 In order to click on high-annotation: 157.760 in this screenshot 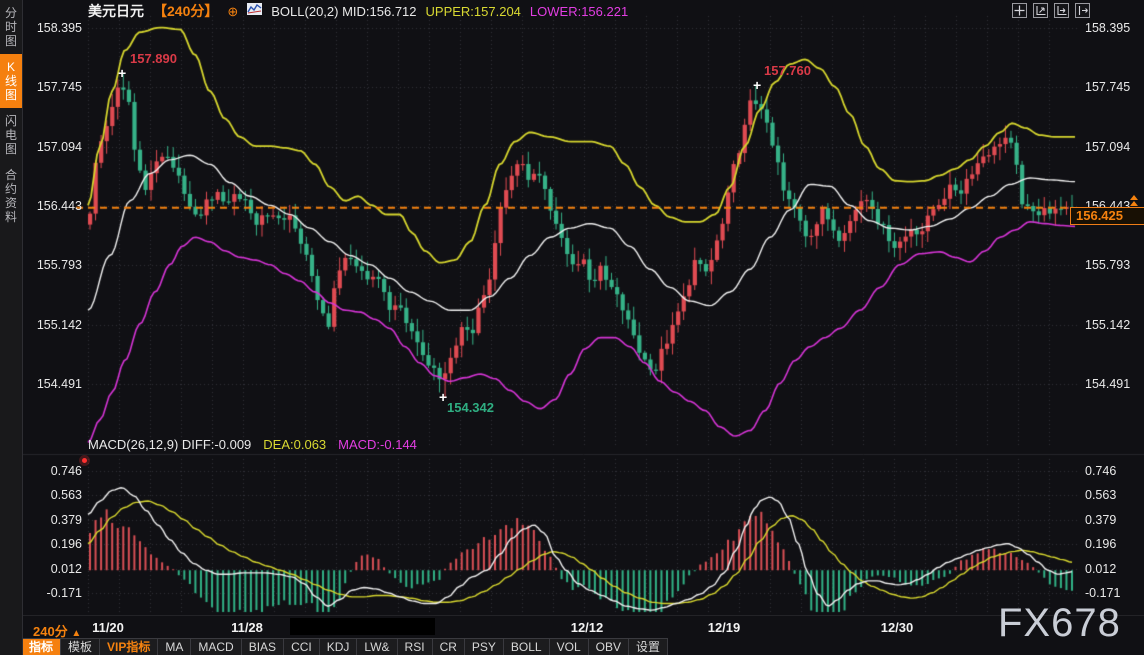, I will do `click(787, 70)`.